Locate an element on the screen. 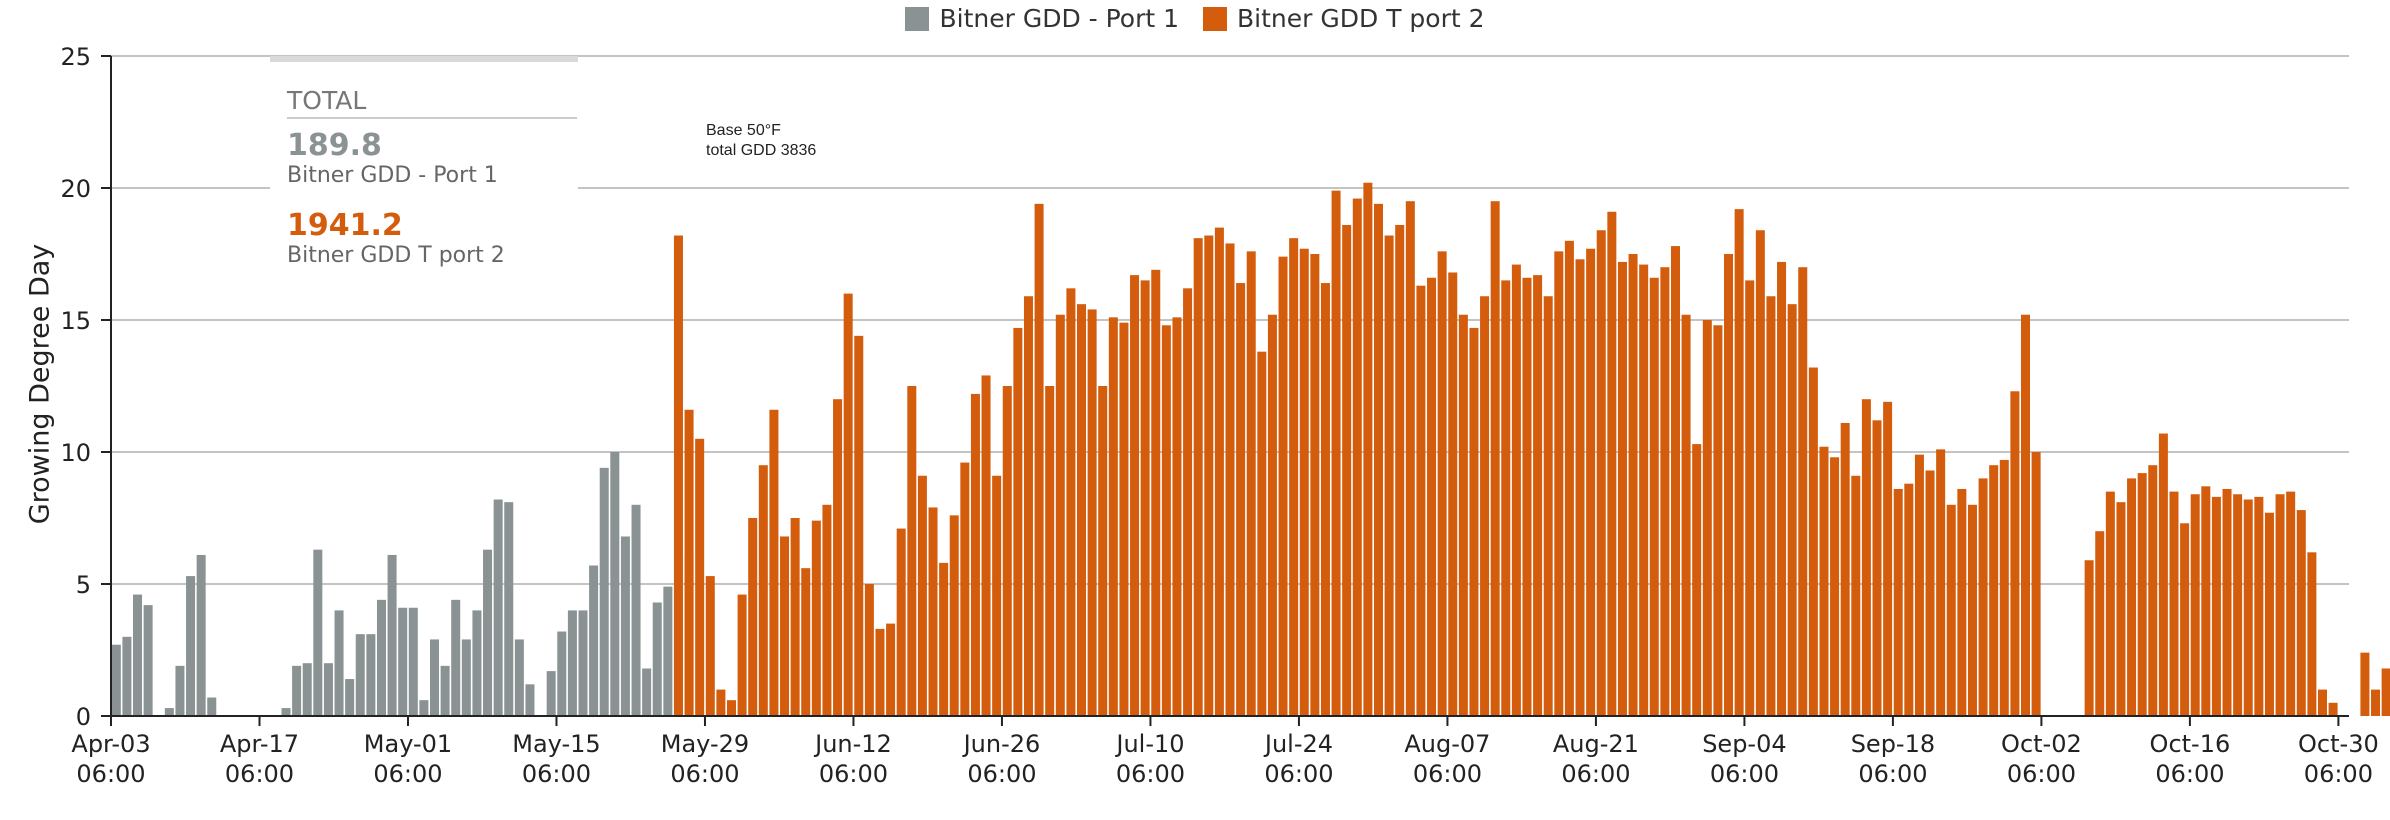 This screenshot has height=820, width=2390. x-tick-label: May-15 06:00 is located at coordinates (556, 759).